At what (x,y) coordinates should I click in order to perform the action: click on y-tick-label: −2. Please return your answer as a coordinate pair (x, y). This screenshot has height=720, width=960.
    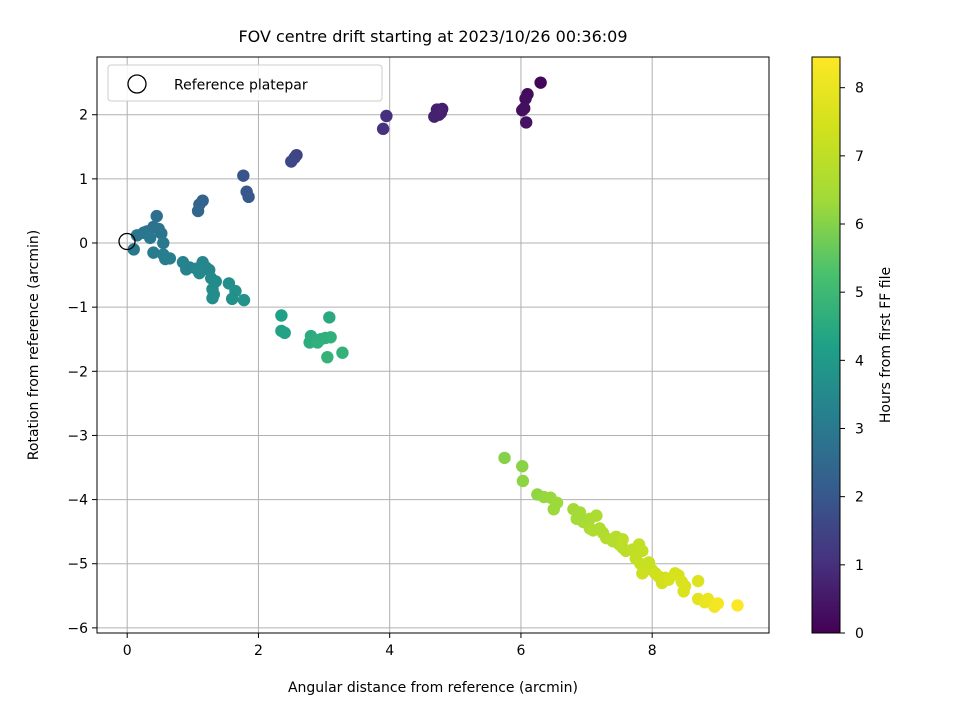
    Looking at the image, I should click on (77, 372).